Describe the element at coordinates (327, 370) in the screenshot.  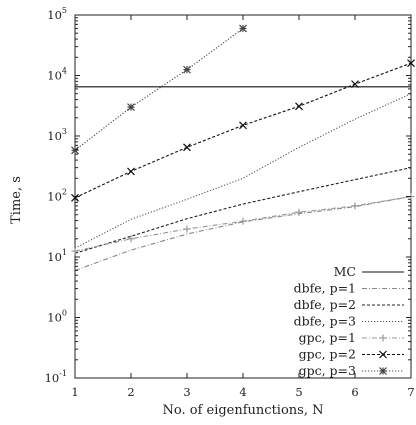
I see `legend-label: gpc, p=3` at that location.